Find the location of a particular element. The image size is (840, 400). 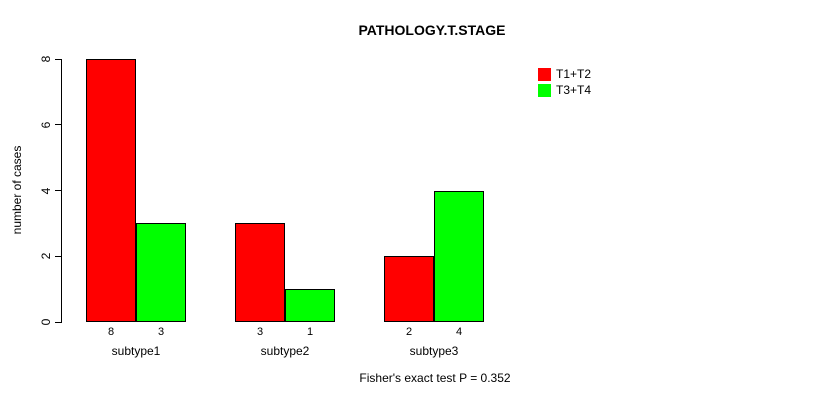

legend-item-T3+T4: T3+T4 is located at coordinates (564, 90).